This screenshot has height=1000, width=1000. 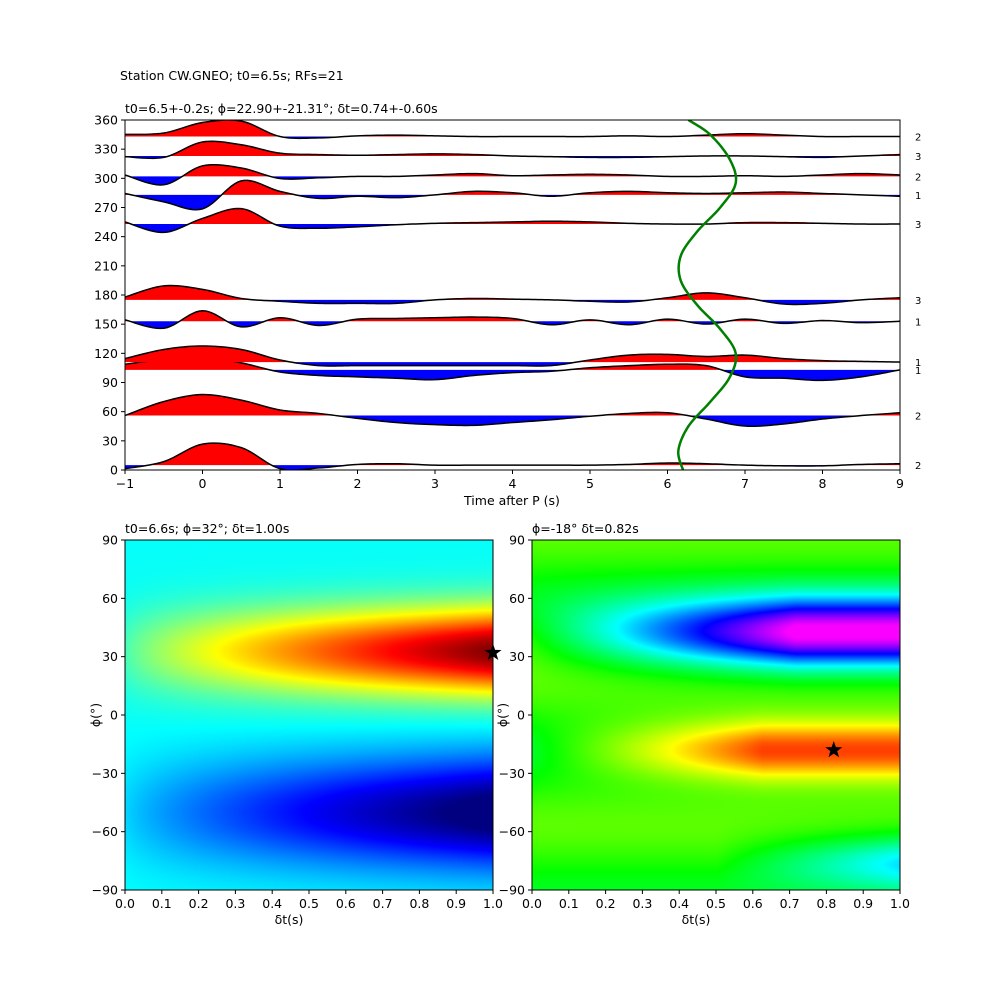 I want to click on x-tick-label: 6, so click(x=668, y=483).